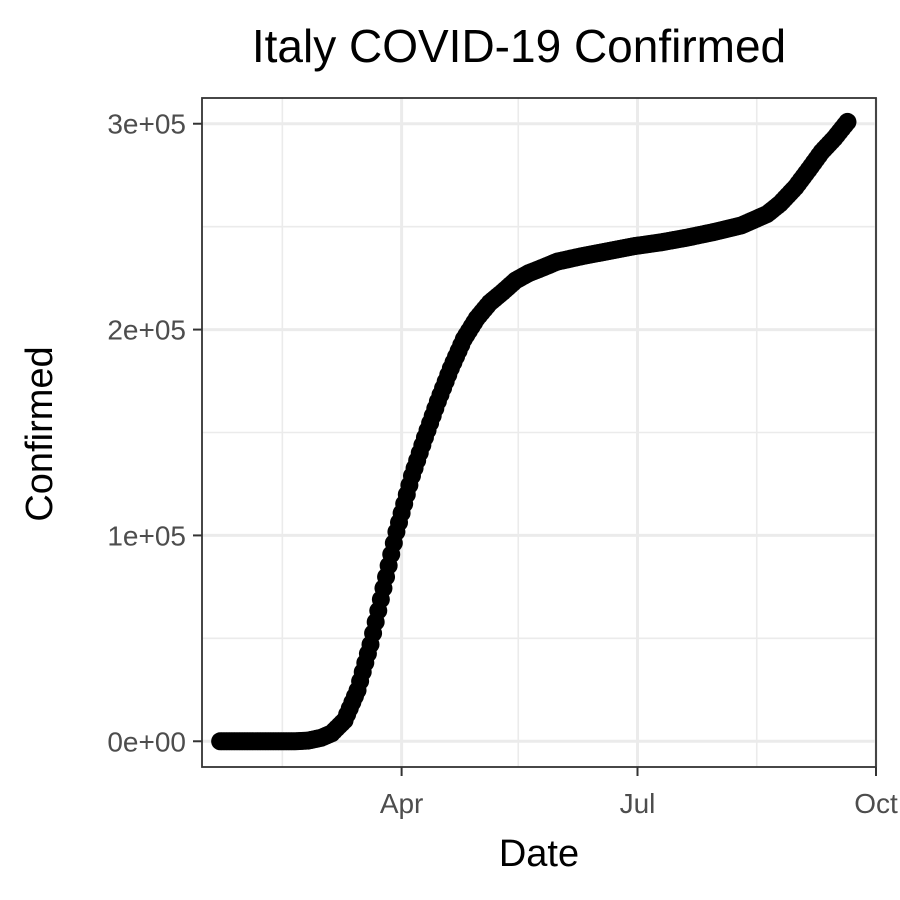 The image size is (900, 900). Describe the element at coordinates (847, 121) in the screenshot. I see `data-point` at that location.